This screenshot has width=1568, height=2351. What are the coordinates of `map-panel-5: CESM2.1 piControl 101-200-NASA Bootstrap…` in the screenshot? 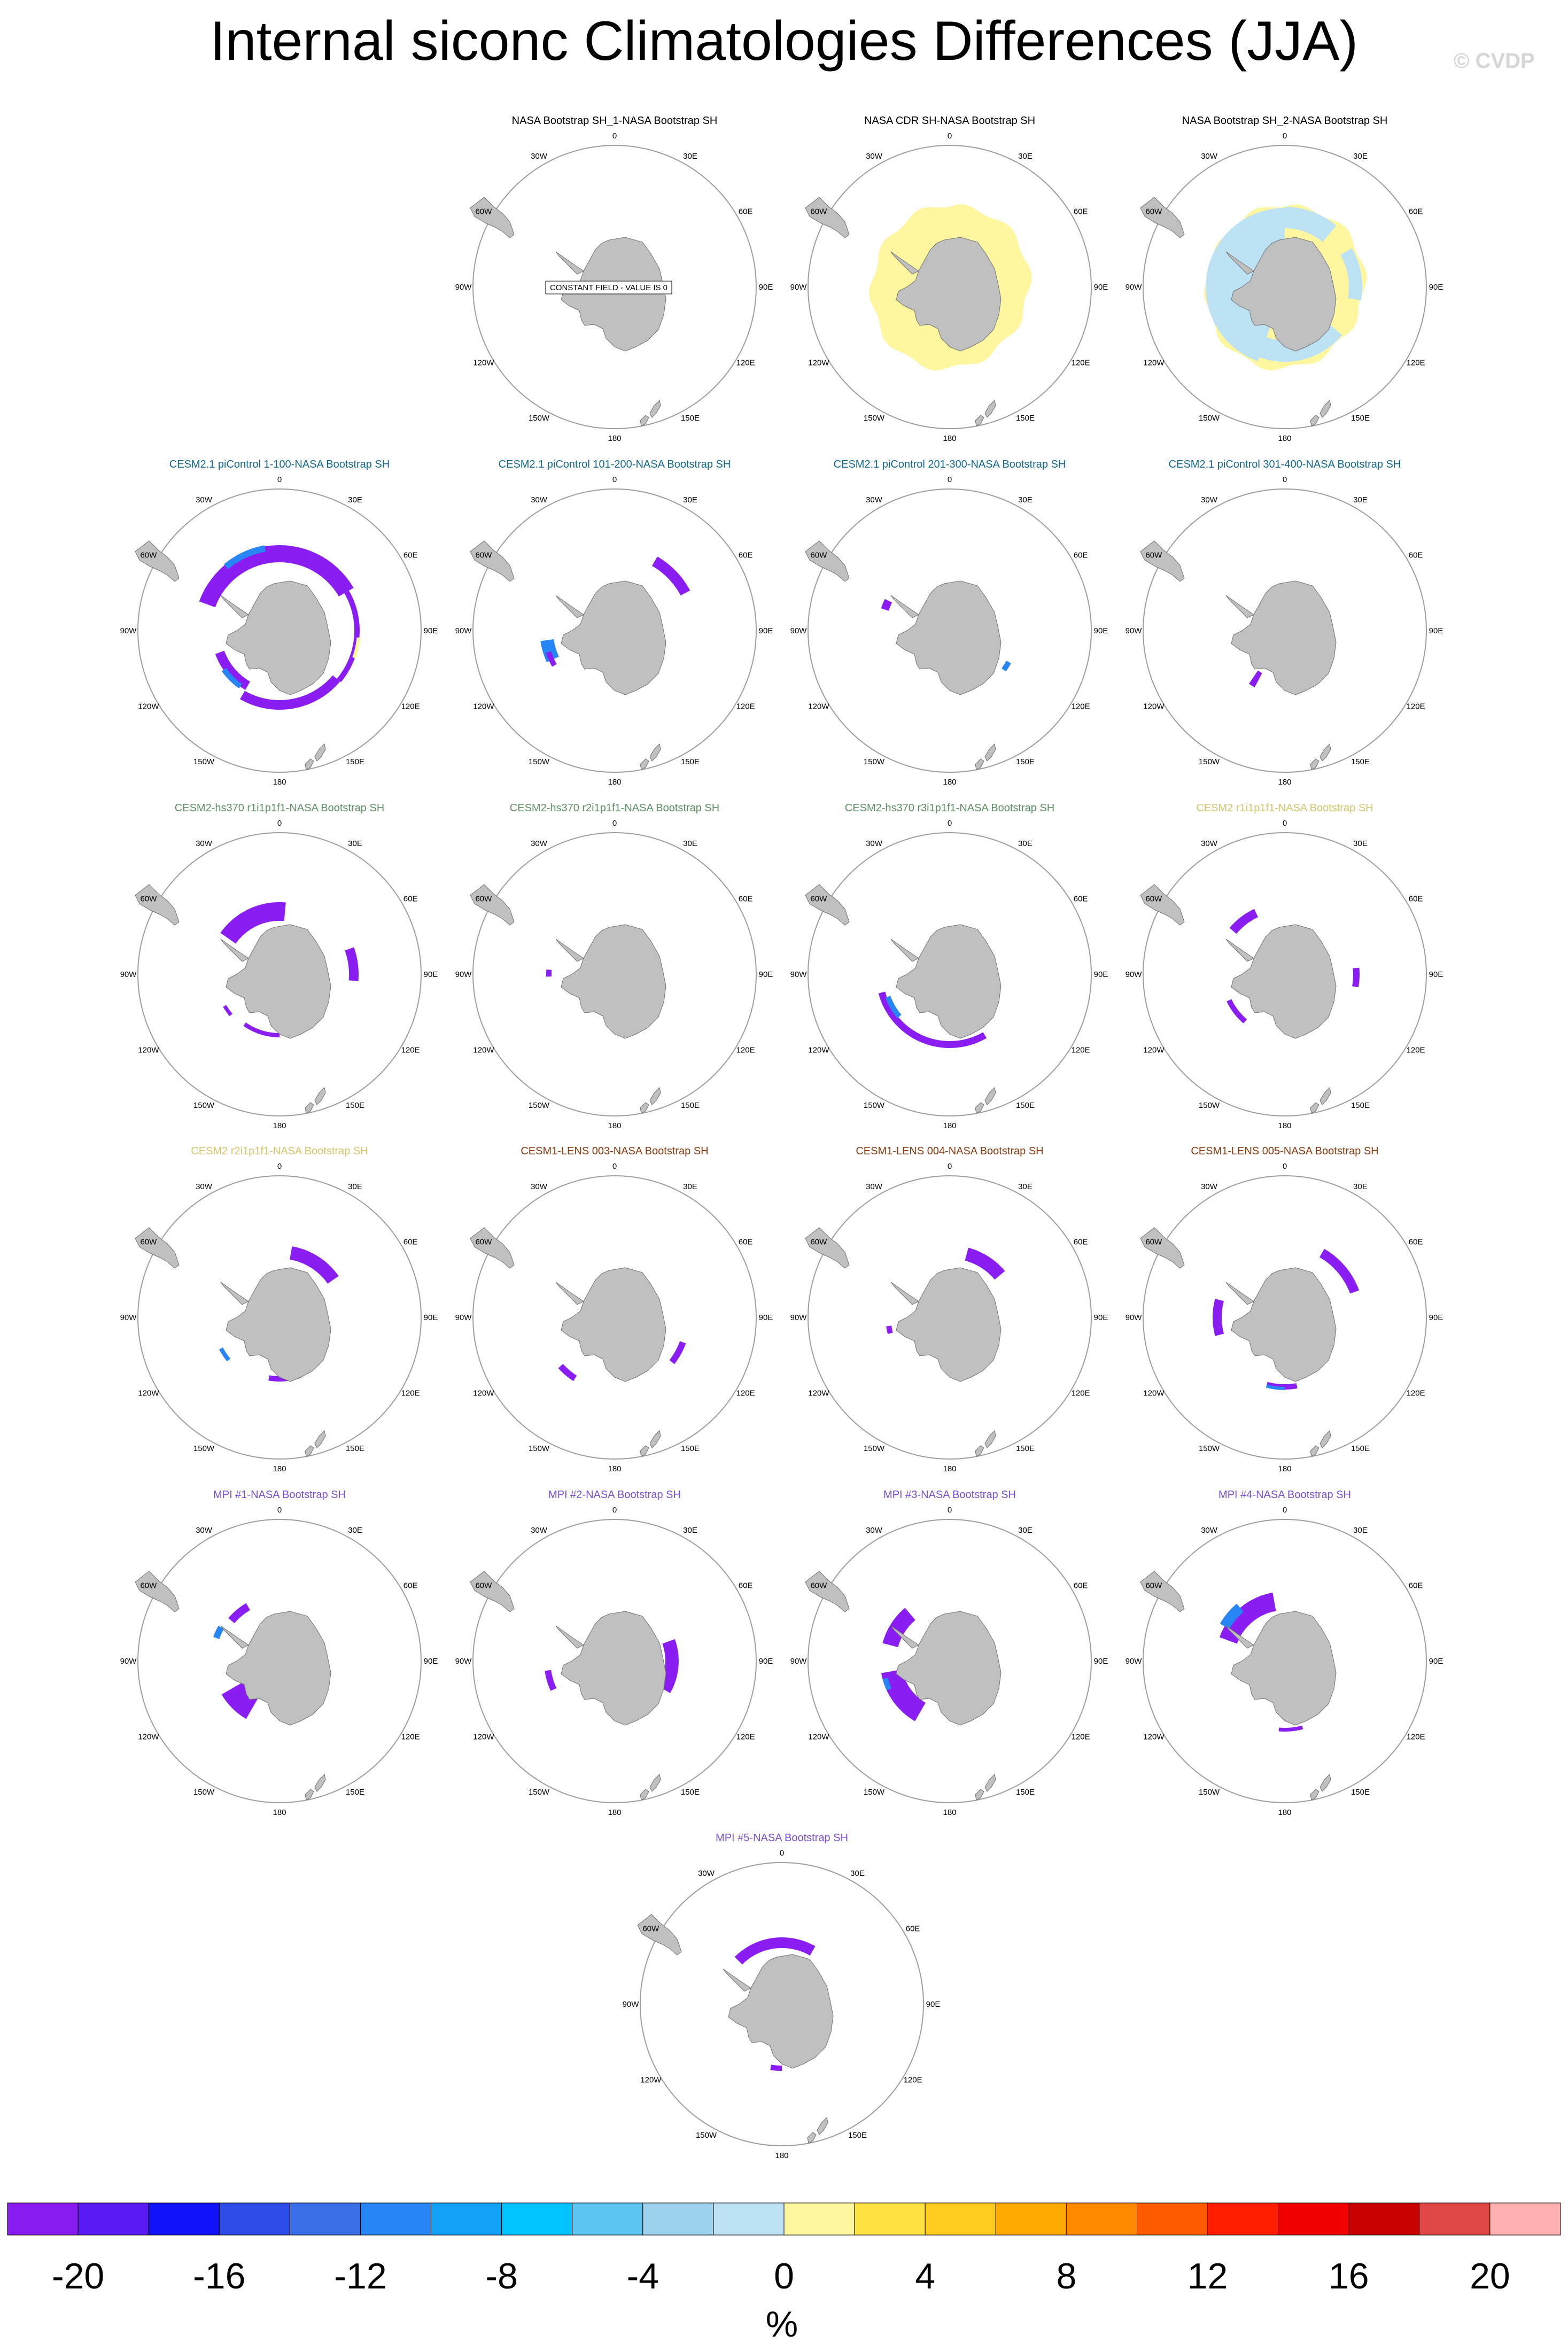 It's located at (614, 623).